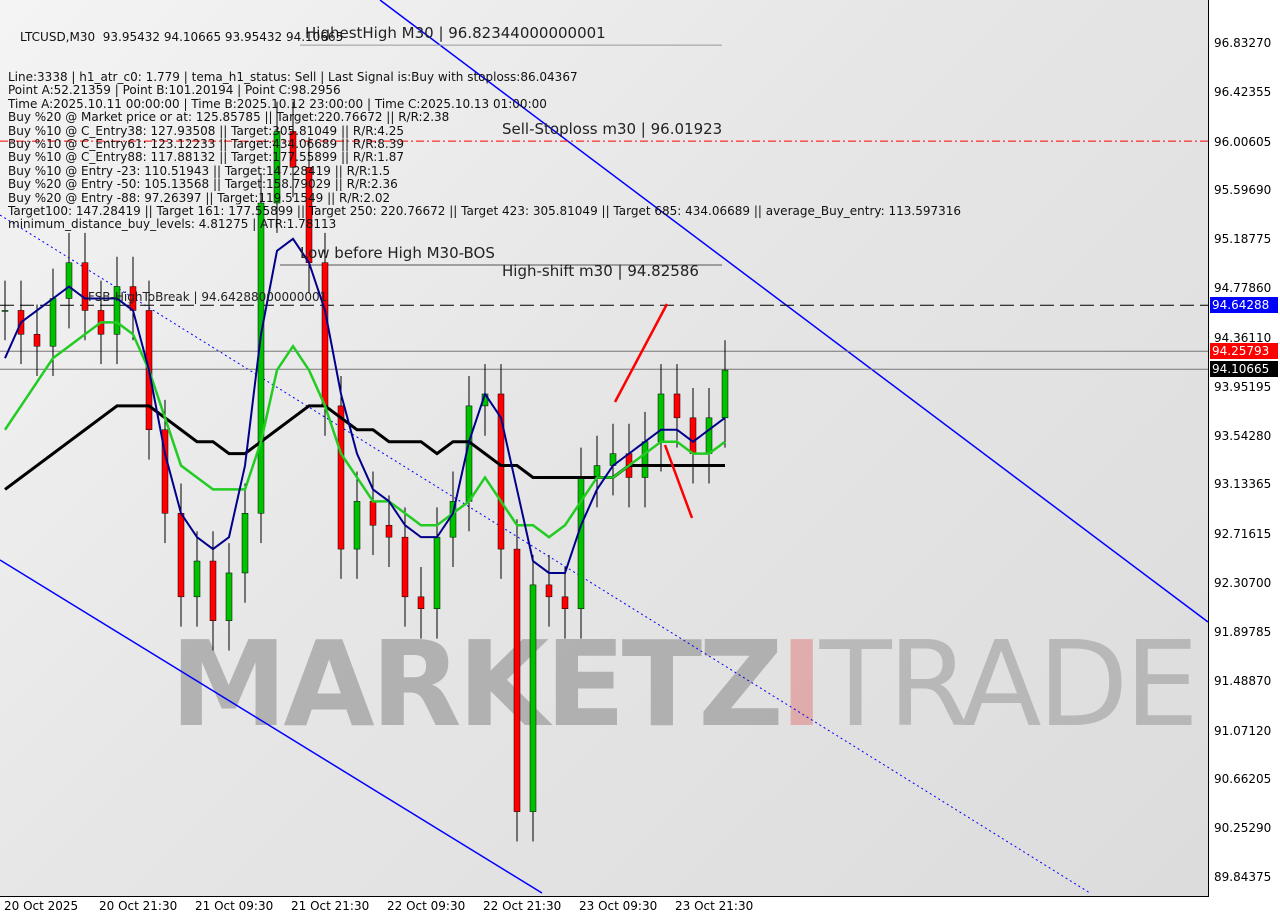  Describe the element at coordinates (1243, 288) in the screenshot. I see `y-tick-label: 94.77860` at that location.